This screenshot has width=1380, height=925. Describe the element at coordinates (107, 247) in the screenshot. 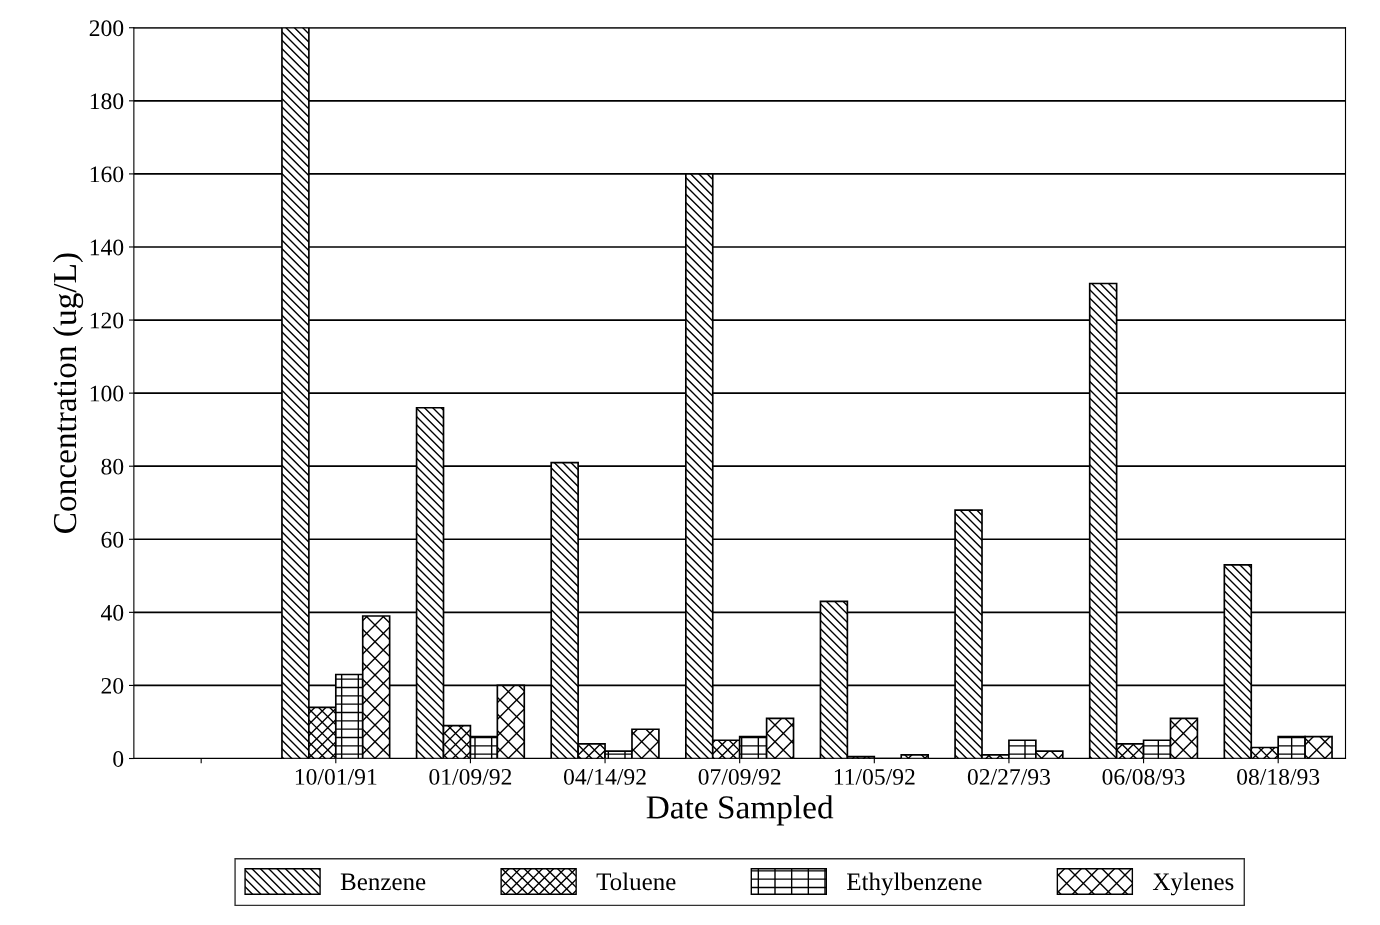

I see `y-tick-label: 140` at that location.